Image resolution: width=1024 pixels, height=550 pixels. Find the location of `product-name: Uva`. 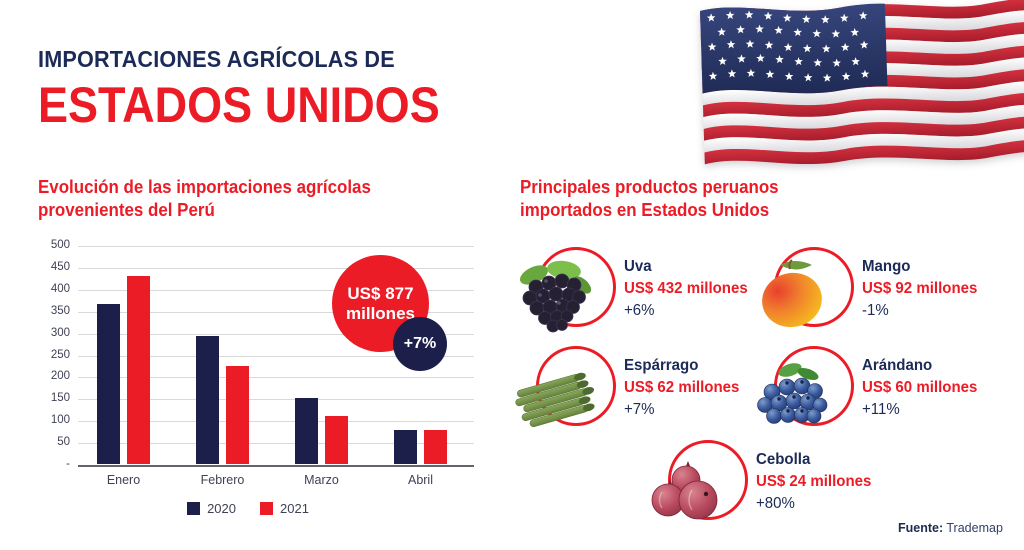

product-name: Uva is located at coordinates (638, 266).